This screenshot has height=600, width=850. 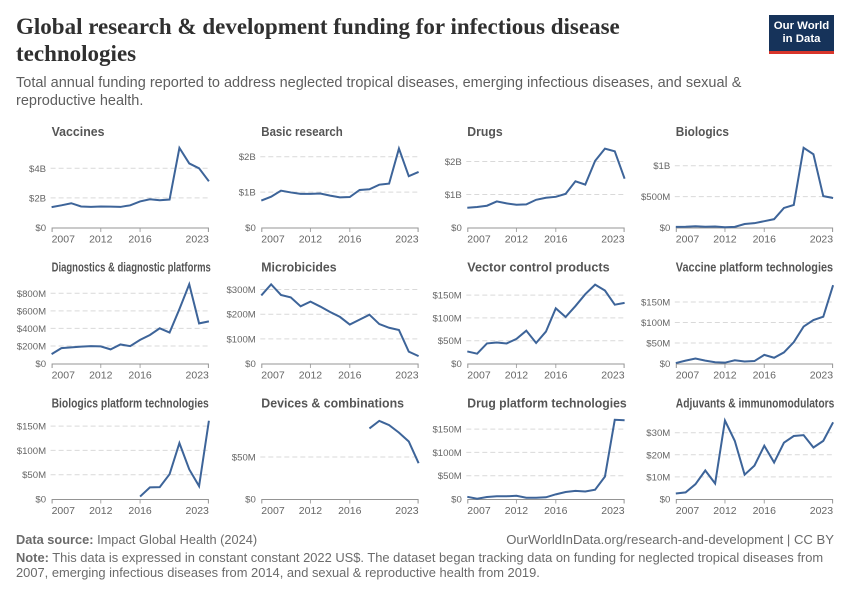 What do you see at coordinates (484, 132) in the screenshot?
I see `svg-text: Drugs` at bounding box center [484, 132].